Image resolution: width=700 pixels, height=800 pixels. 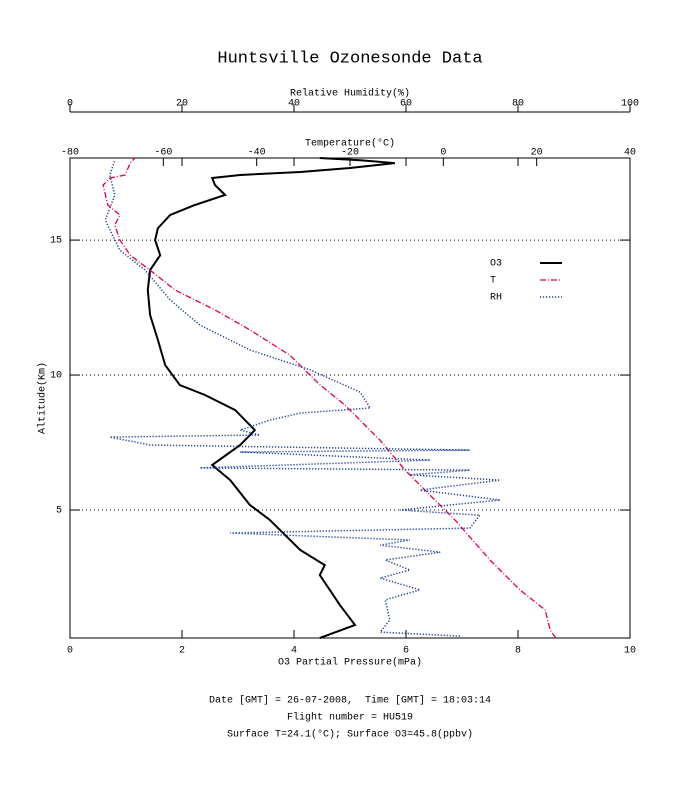 What do you see at coordinates (56, 241) in the screenshot?
I see `y-tick-label: 15` at bounding box center [56, 241].